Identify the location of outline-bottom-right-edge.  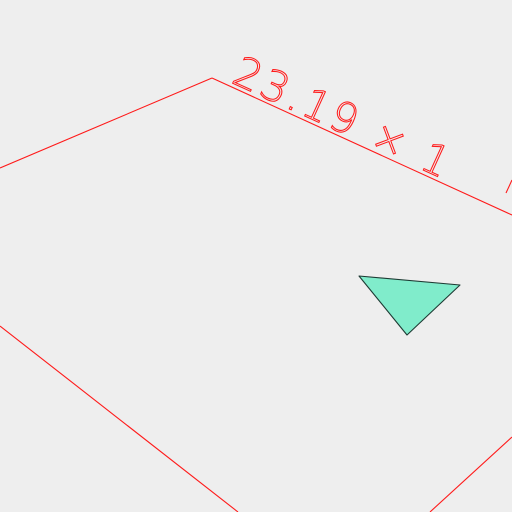
(470, 474).